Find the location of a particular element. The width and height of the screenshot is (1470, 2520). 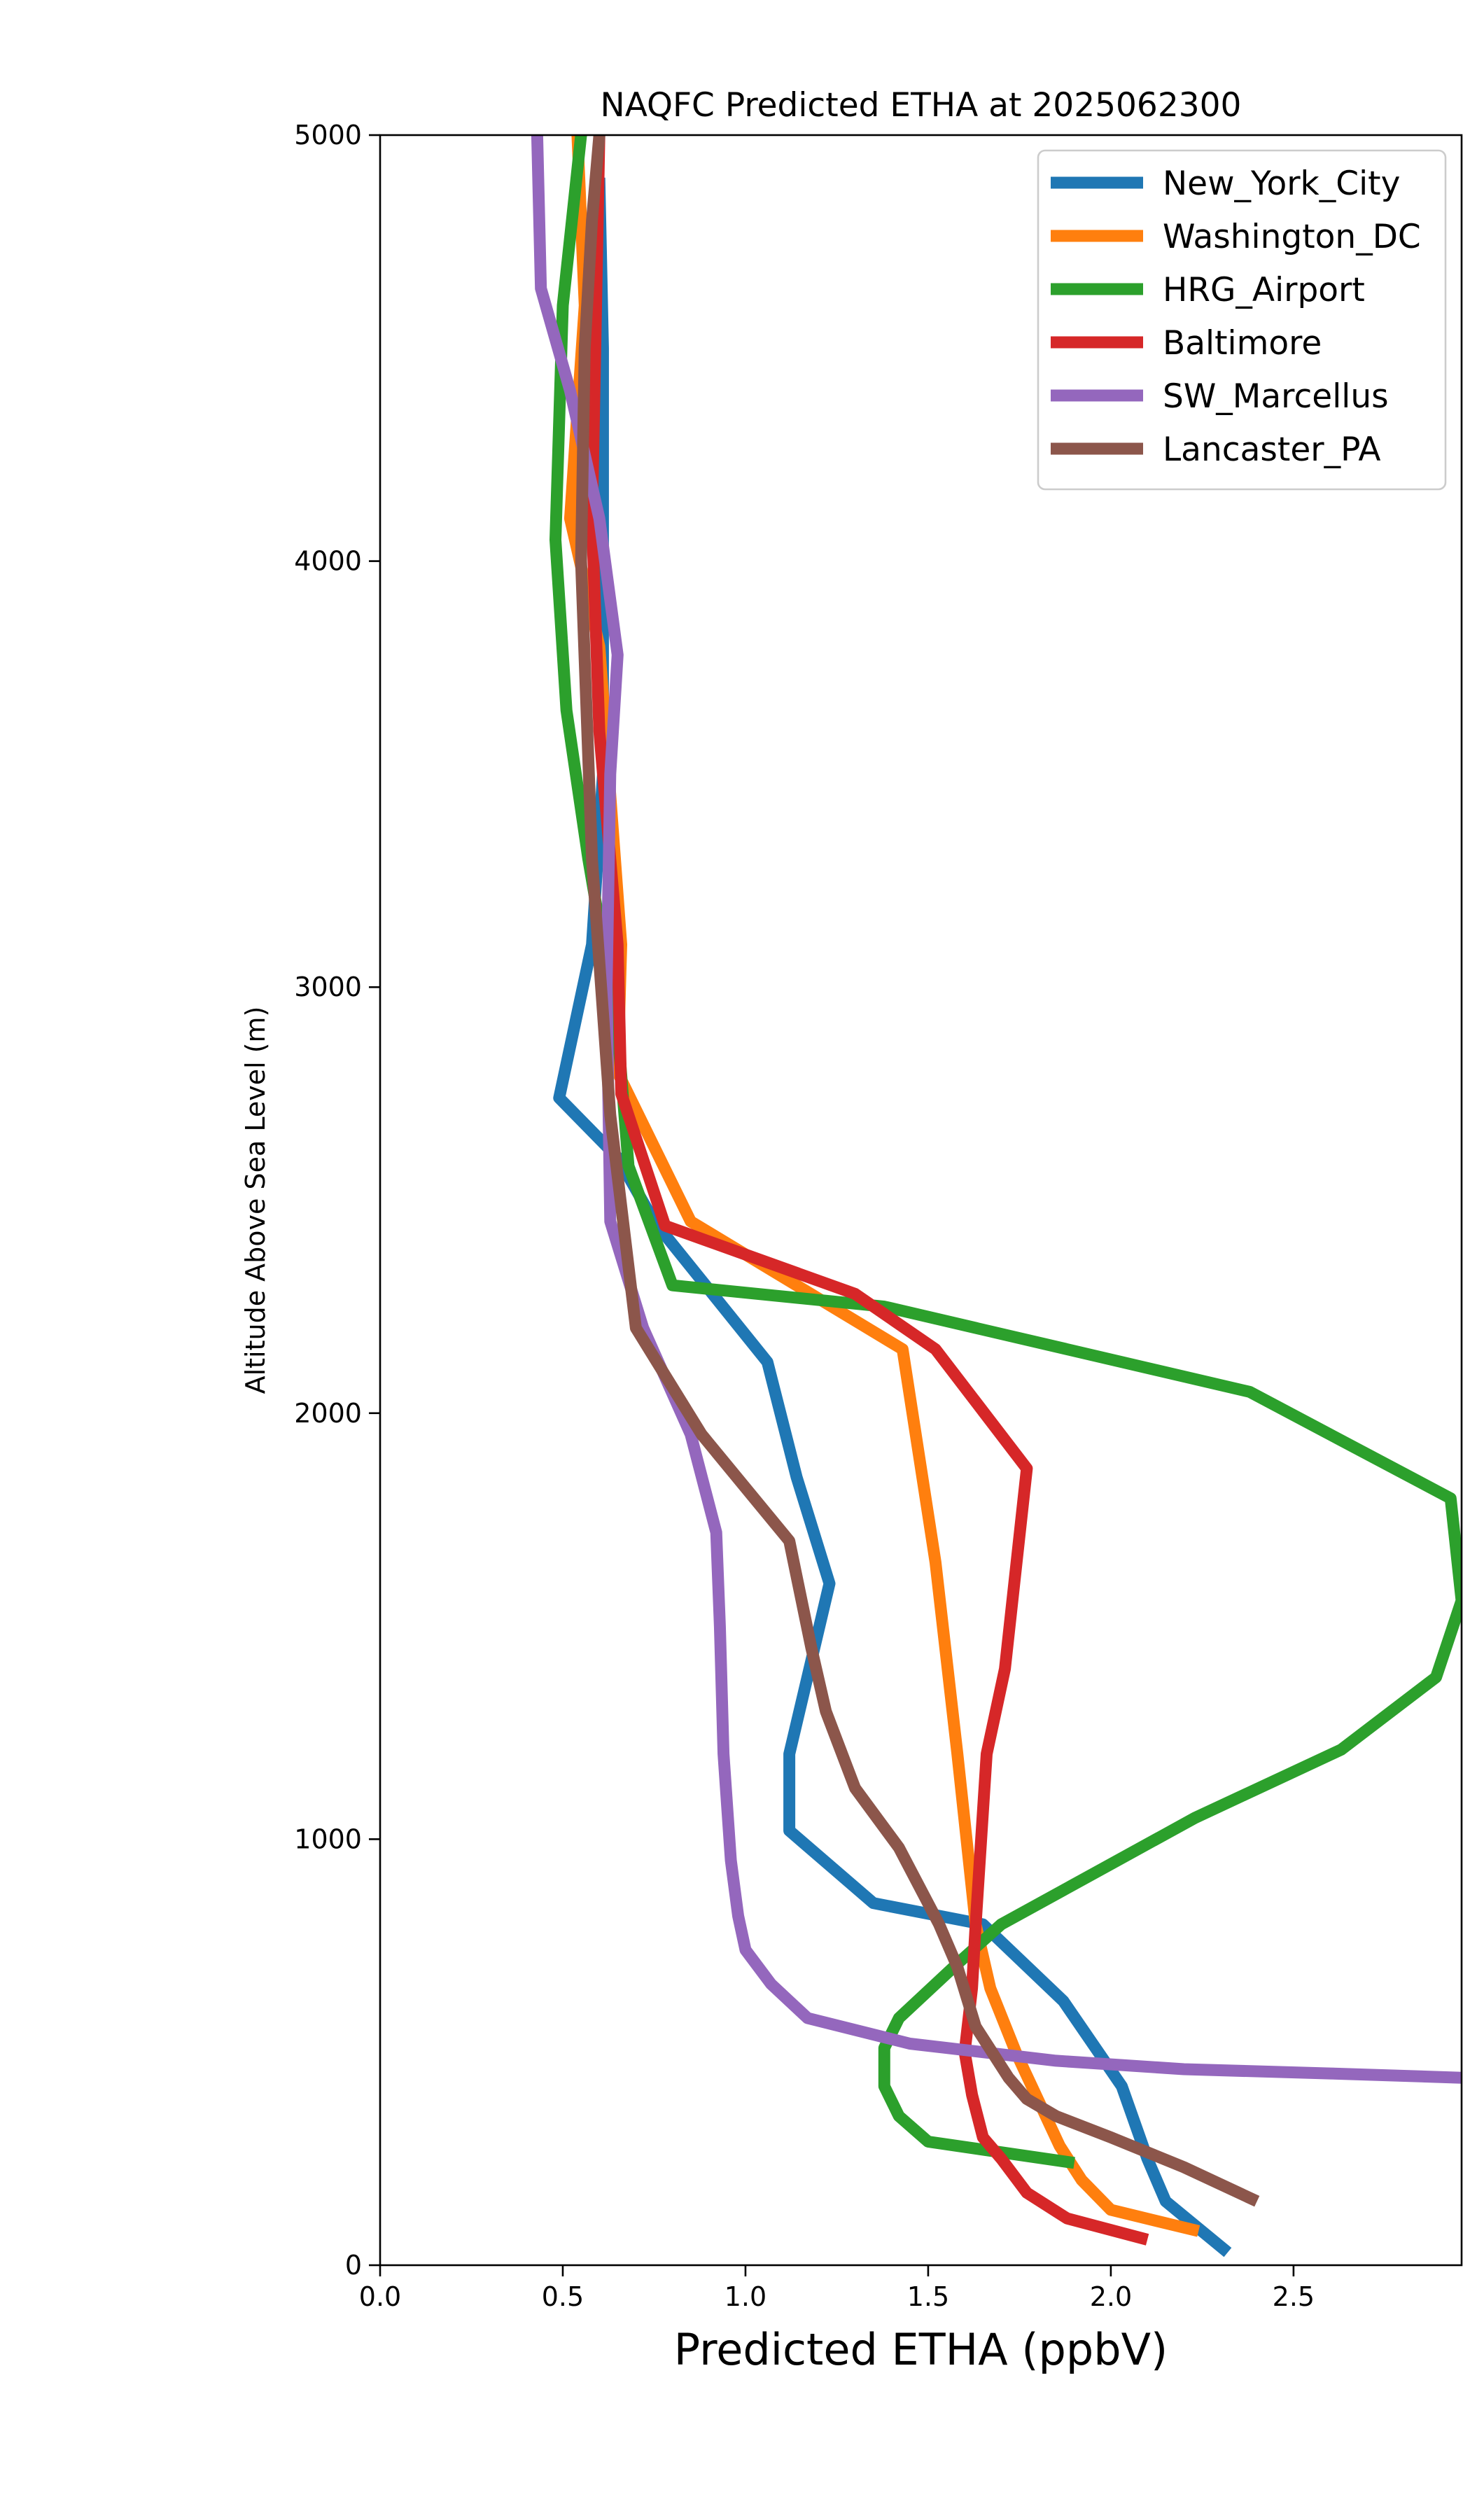

y-axis-ticks: 0 1000 2000 3000 4000 5000 is located at coordinates (337, 1200).